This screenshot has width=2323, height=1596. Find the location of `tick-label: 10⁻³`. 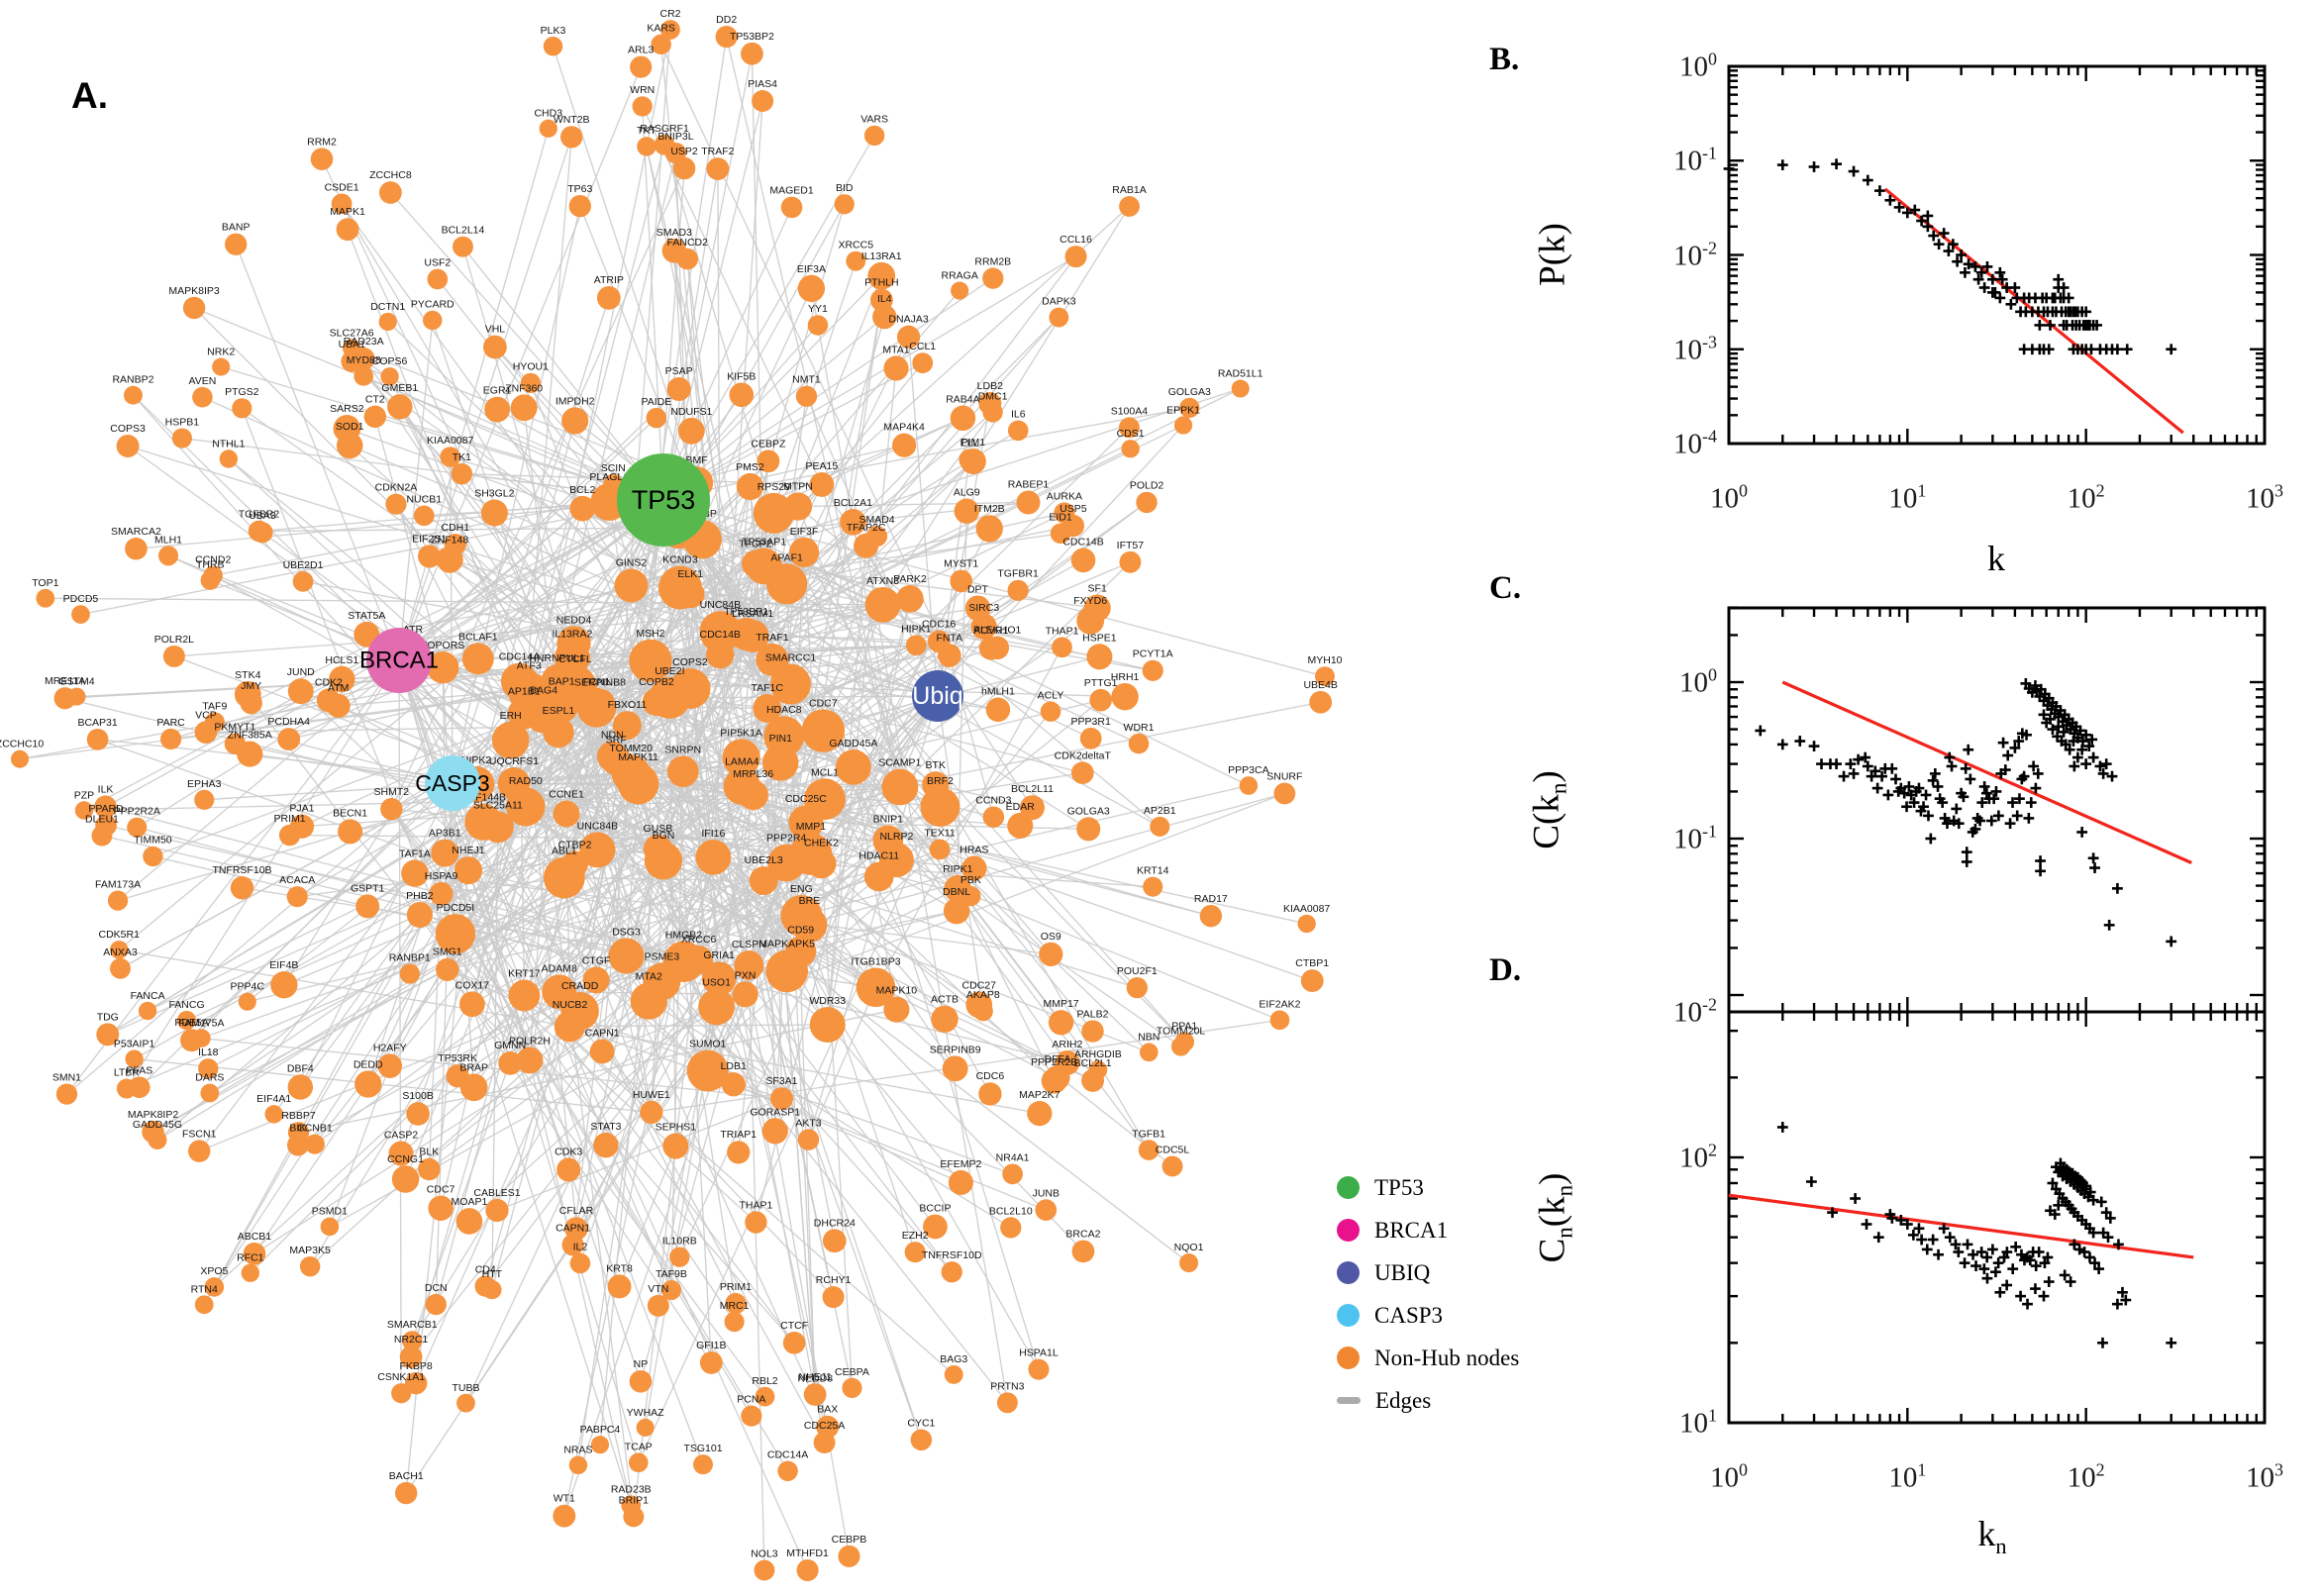

tick-label: 10⁻³ is located at coordinates (1695, 349).